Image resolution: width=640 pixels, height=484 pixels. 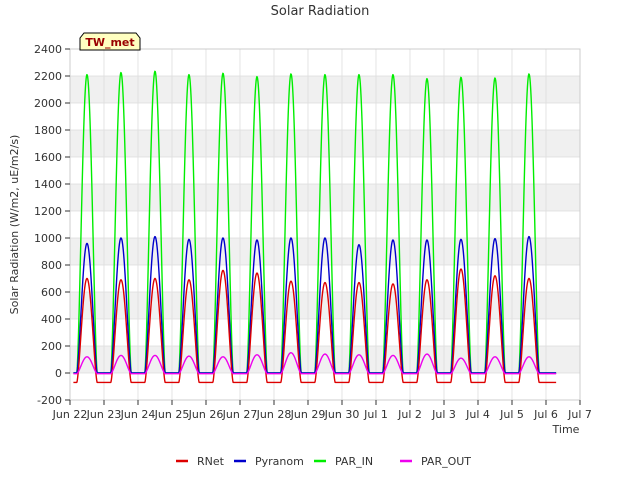 I want to click on x-tick-label: Jun 22, so click(x=70, y=414).